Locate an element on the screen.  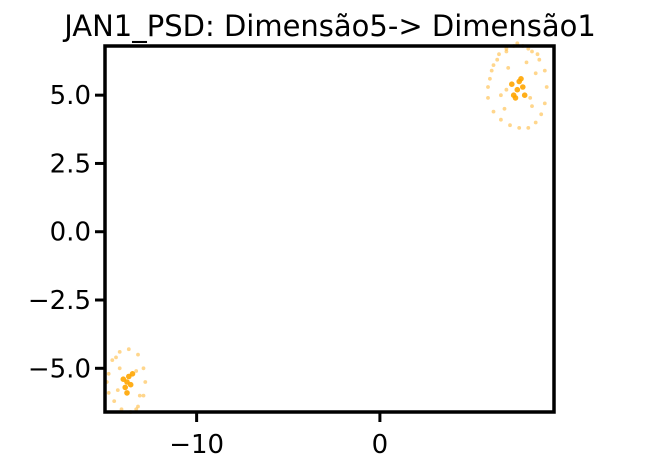
y-tick-label: 5.0 is located at coordinates (70, 96).